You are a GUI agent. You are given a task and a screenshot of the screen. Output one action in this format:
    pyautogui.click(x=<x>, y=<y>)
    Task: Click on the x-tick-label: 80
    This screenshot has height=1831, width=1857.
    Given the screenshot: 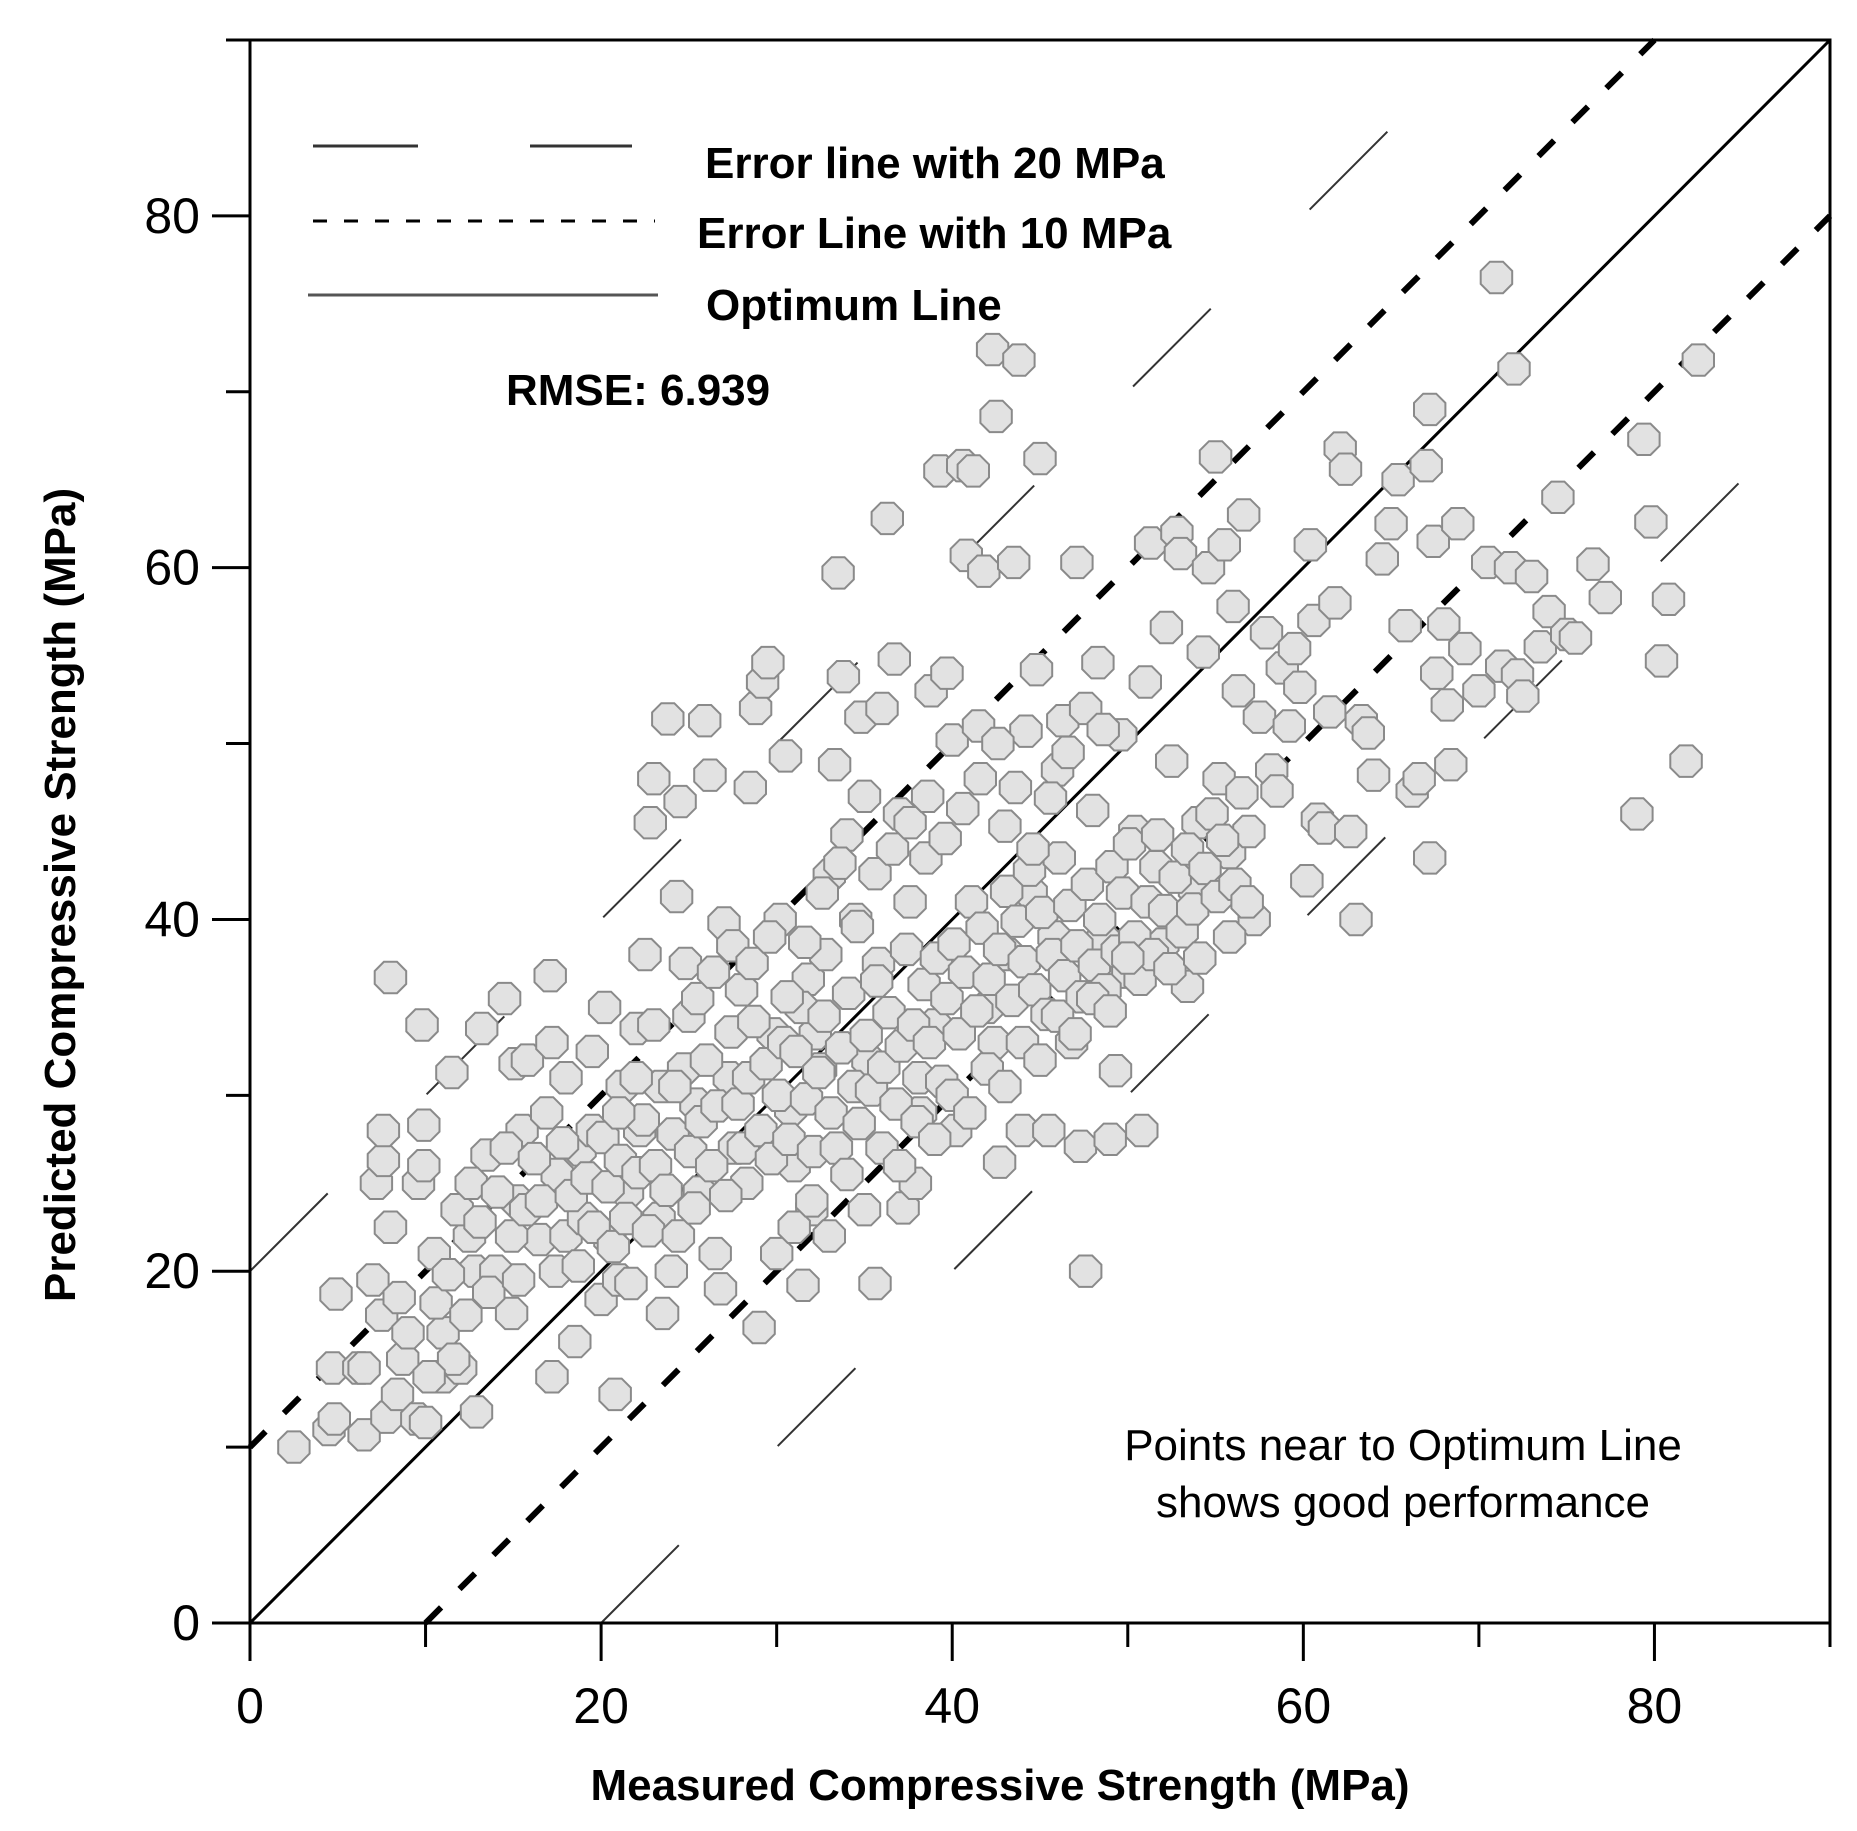 What is the action you would take?
    pyautogui.click(x=1655, y=1706)
    